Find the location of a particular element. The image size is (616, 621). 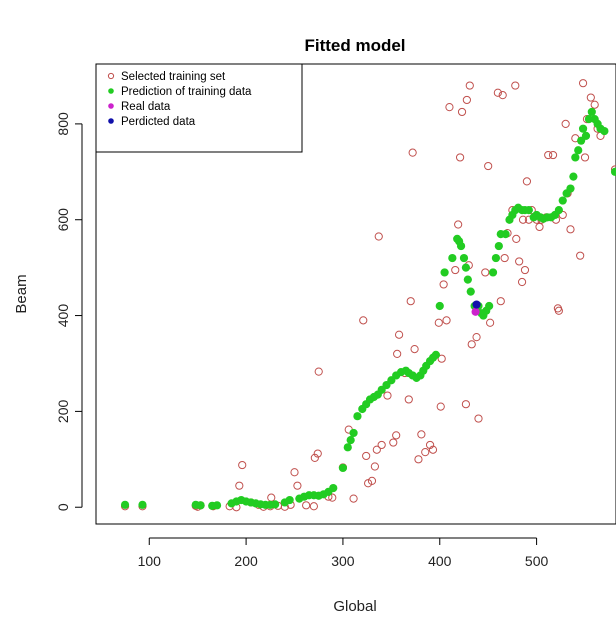

y-tick-label: 600 is located at coordinates (63, 220).